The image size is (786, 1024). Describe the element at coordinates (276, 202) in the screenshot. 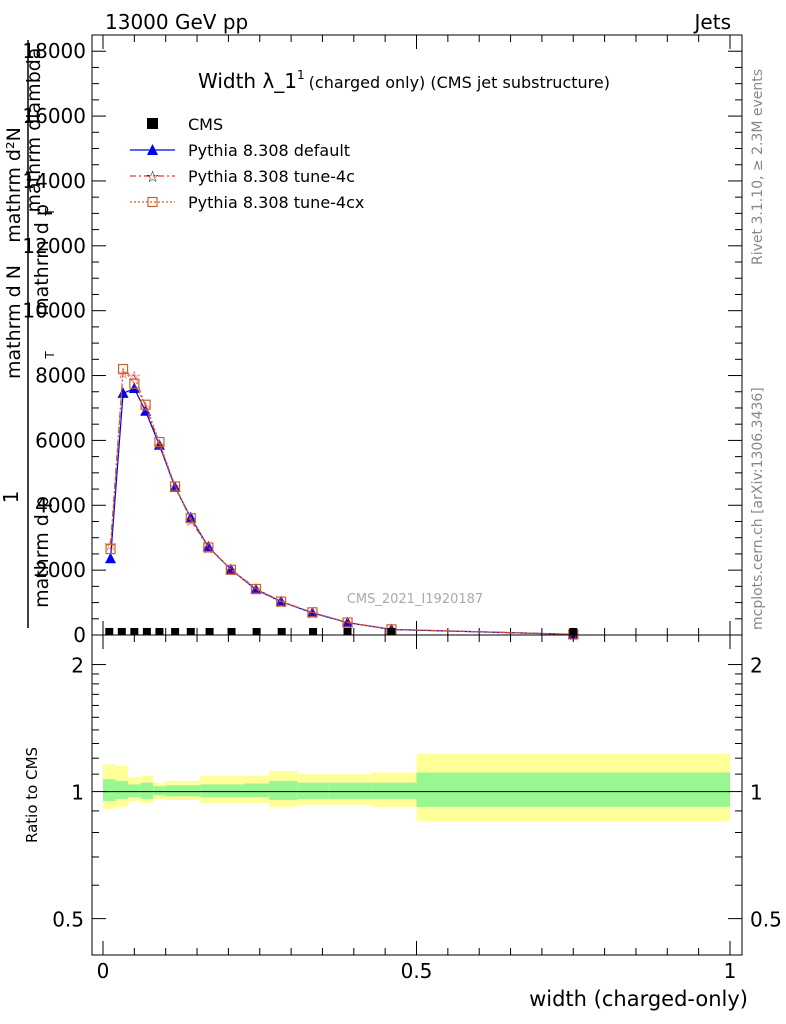

I see `legend-label-tune4cx: Pythia 8.308 tune-4cx` at that location.